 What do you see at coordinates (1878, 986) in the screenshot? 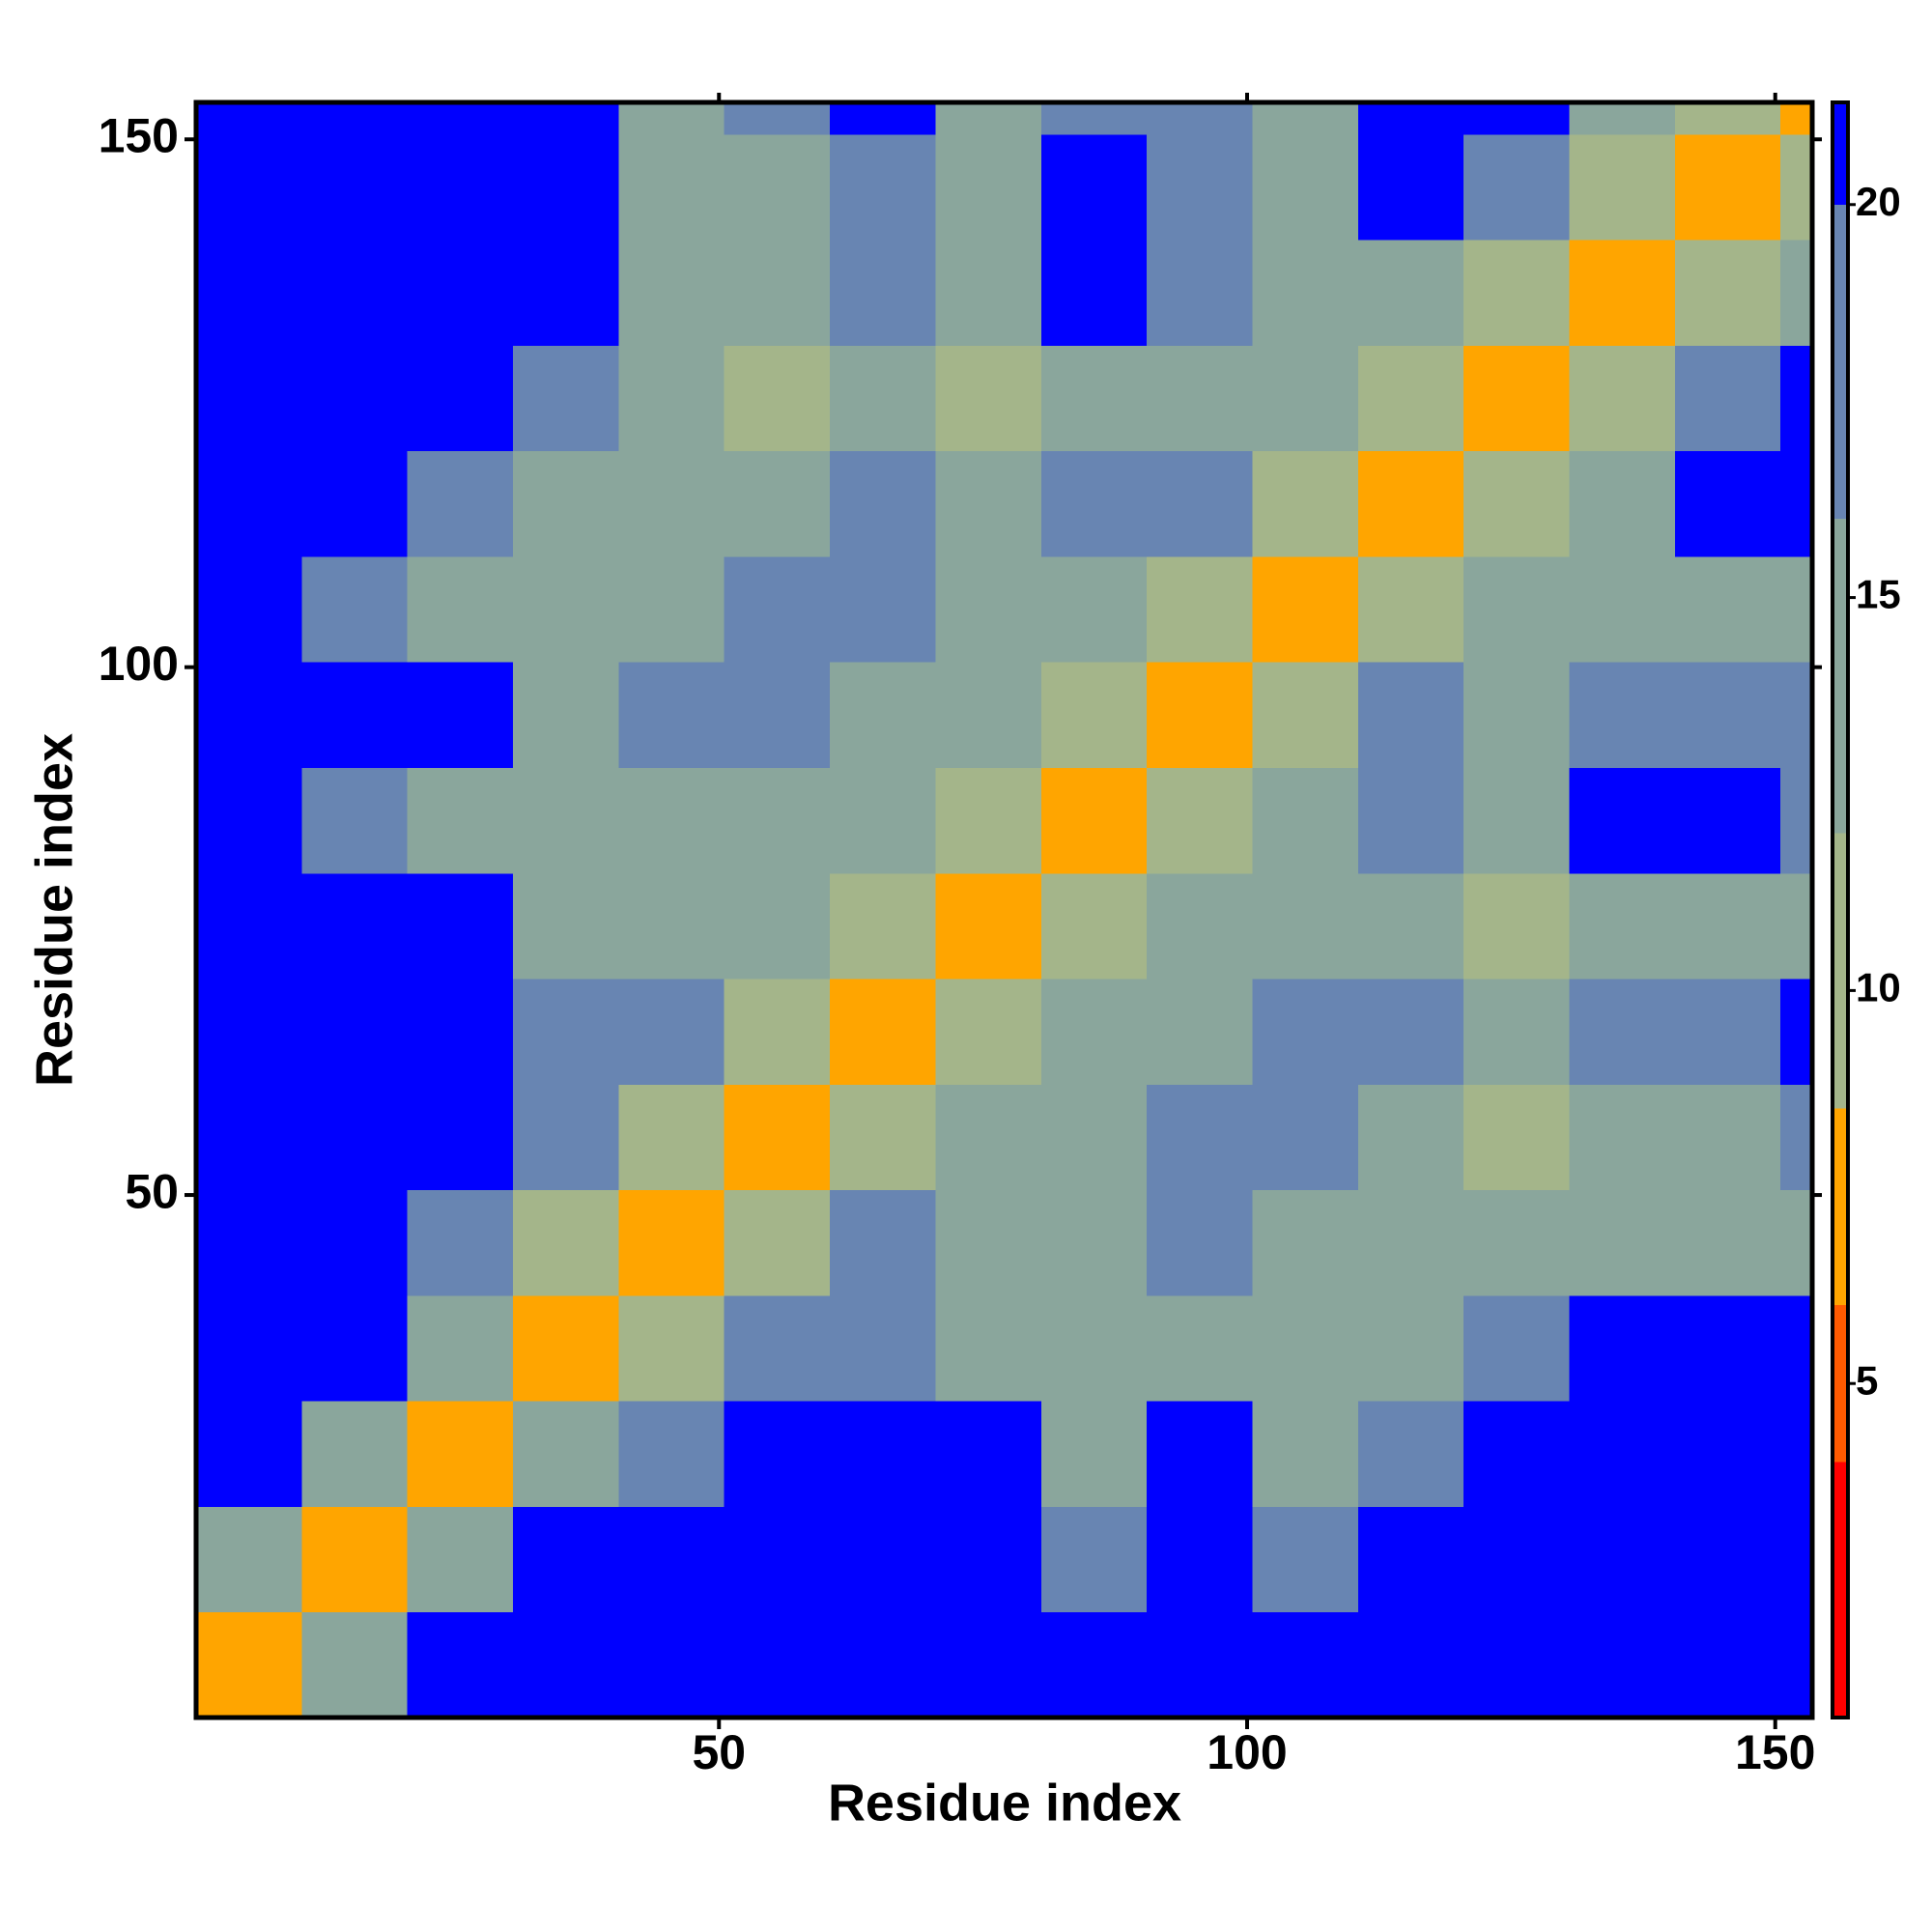
I see `colorbar-tick-label: 10` at bounding box center [1878, 986].